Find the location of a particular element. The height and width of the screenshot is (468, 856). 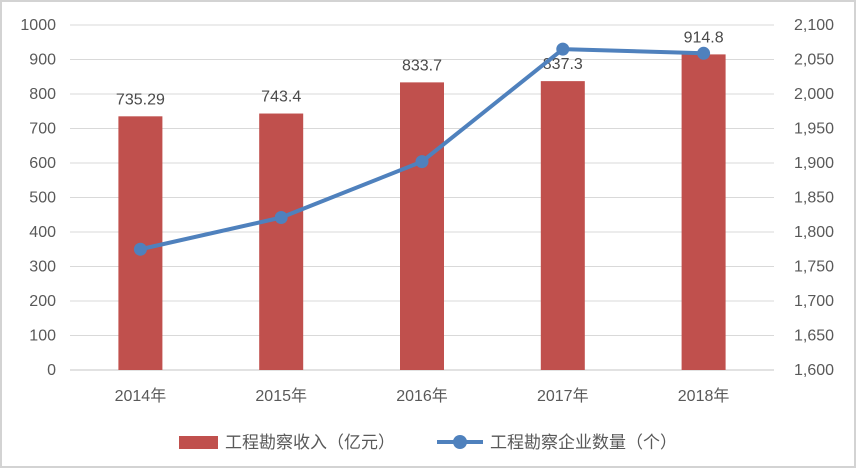

right-axis-tick: 1,650 is located at coordinates (814, 336).